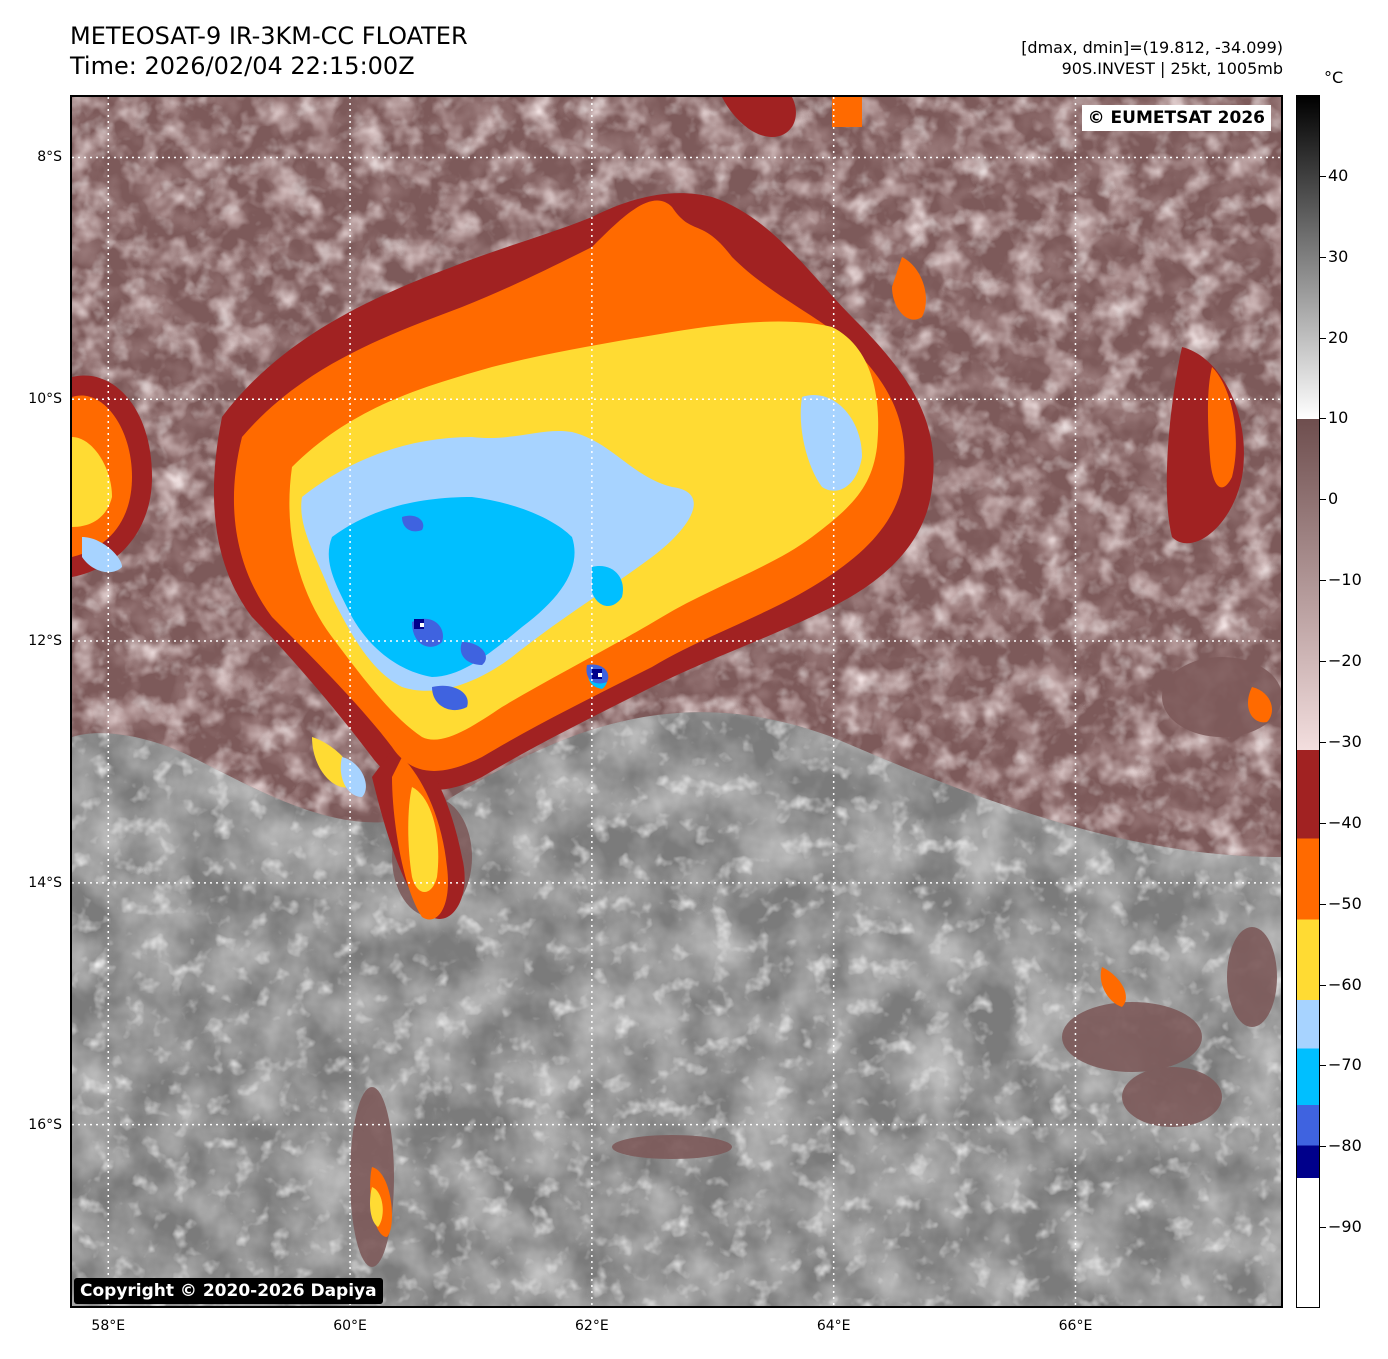 The width and height of the screenshot is (1388, 1359). What do you see at coordinates (1345, 1065) in the screenshot?
I see `colorbar-tick-label: −70` at bounding box center [1345, 1065].